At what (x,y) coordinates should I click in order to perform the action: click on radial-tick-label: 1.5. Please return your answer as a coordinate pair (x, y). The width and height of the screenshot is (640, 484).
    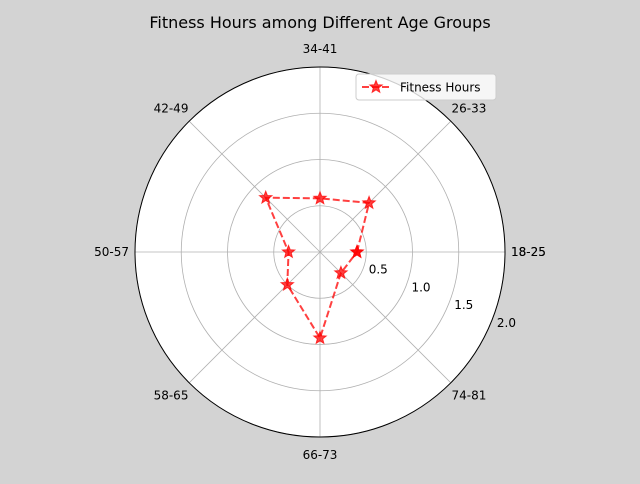
    Looking at the image, I should click on (463, 305).